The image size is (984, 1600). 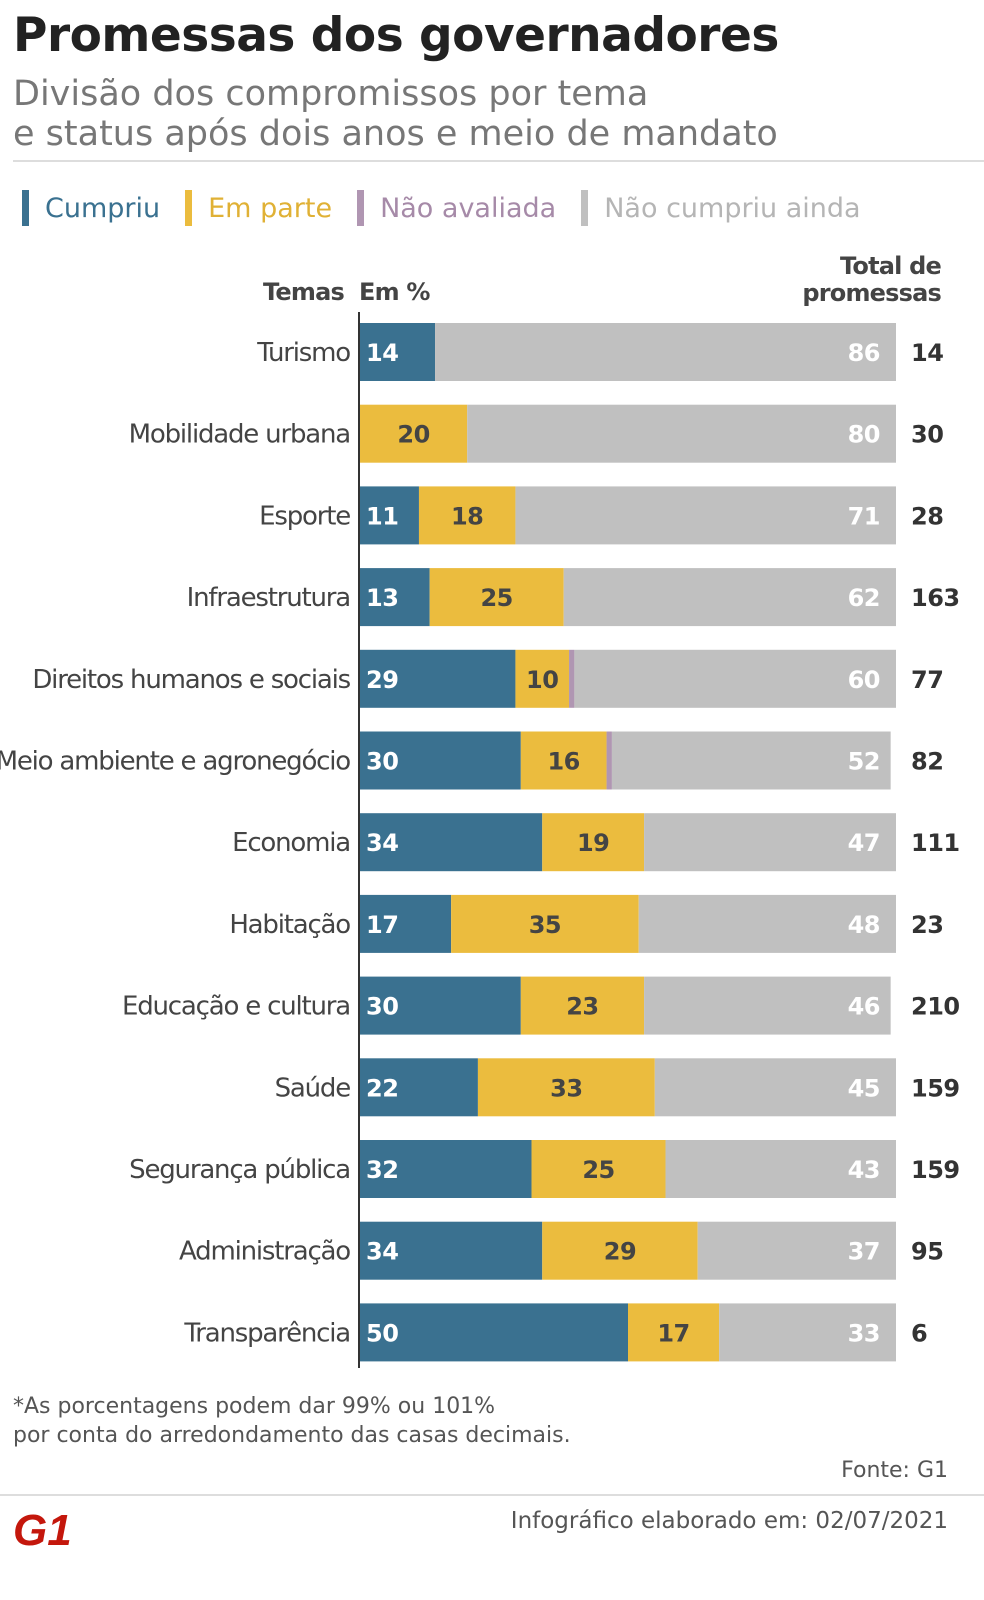 I want to click on bar-nao-cumpriu-ainda-meio-ambiente-e-agronegocio, so click(x=751, y=760).